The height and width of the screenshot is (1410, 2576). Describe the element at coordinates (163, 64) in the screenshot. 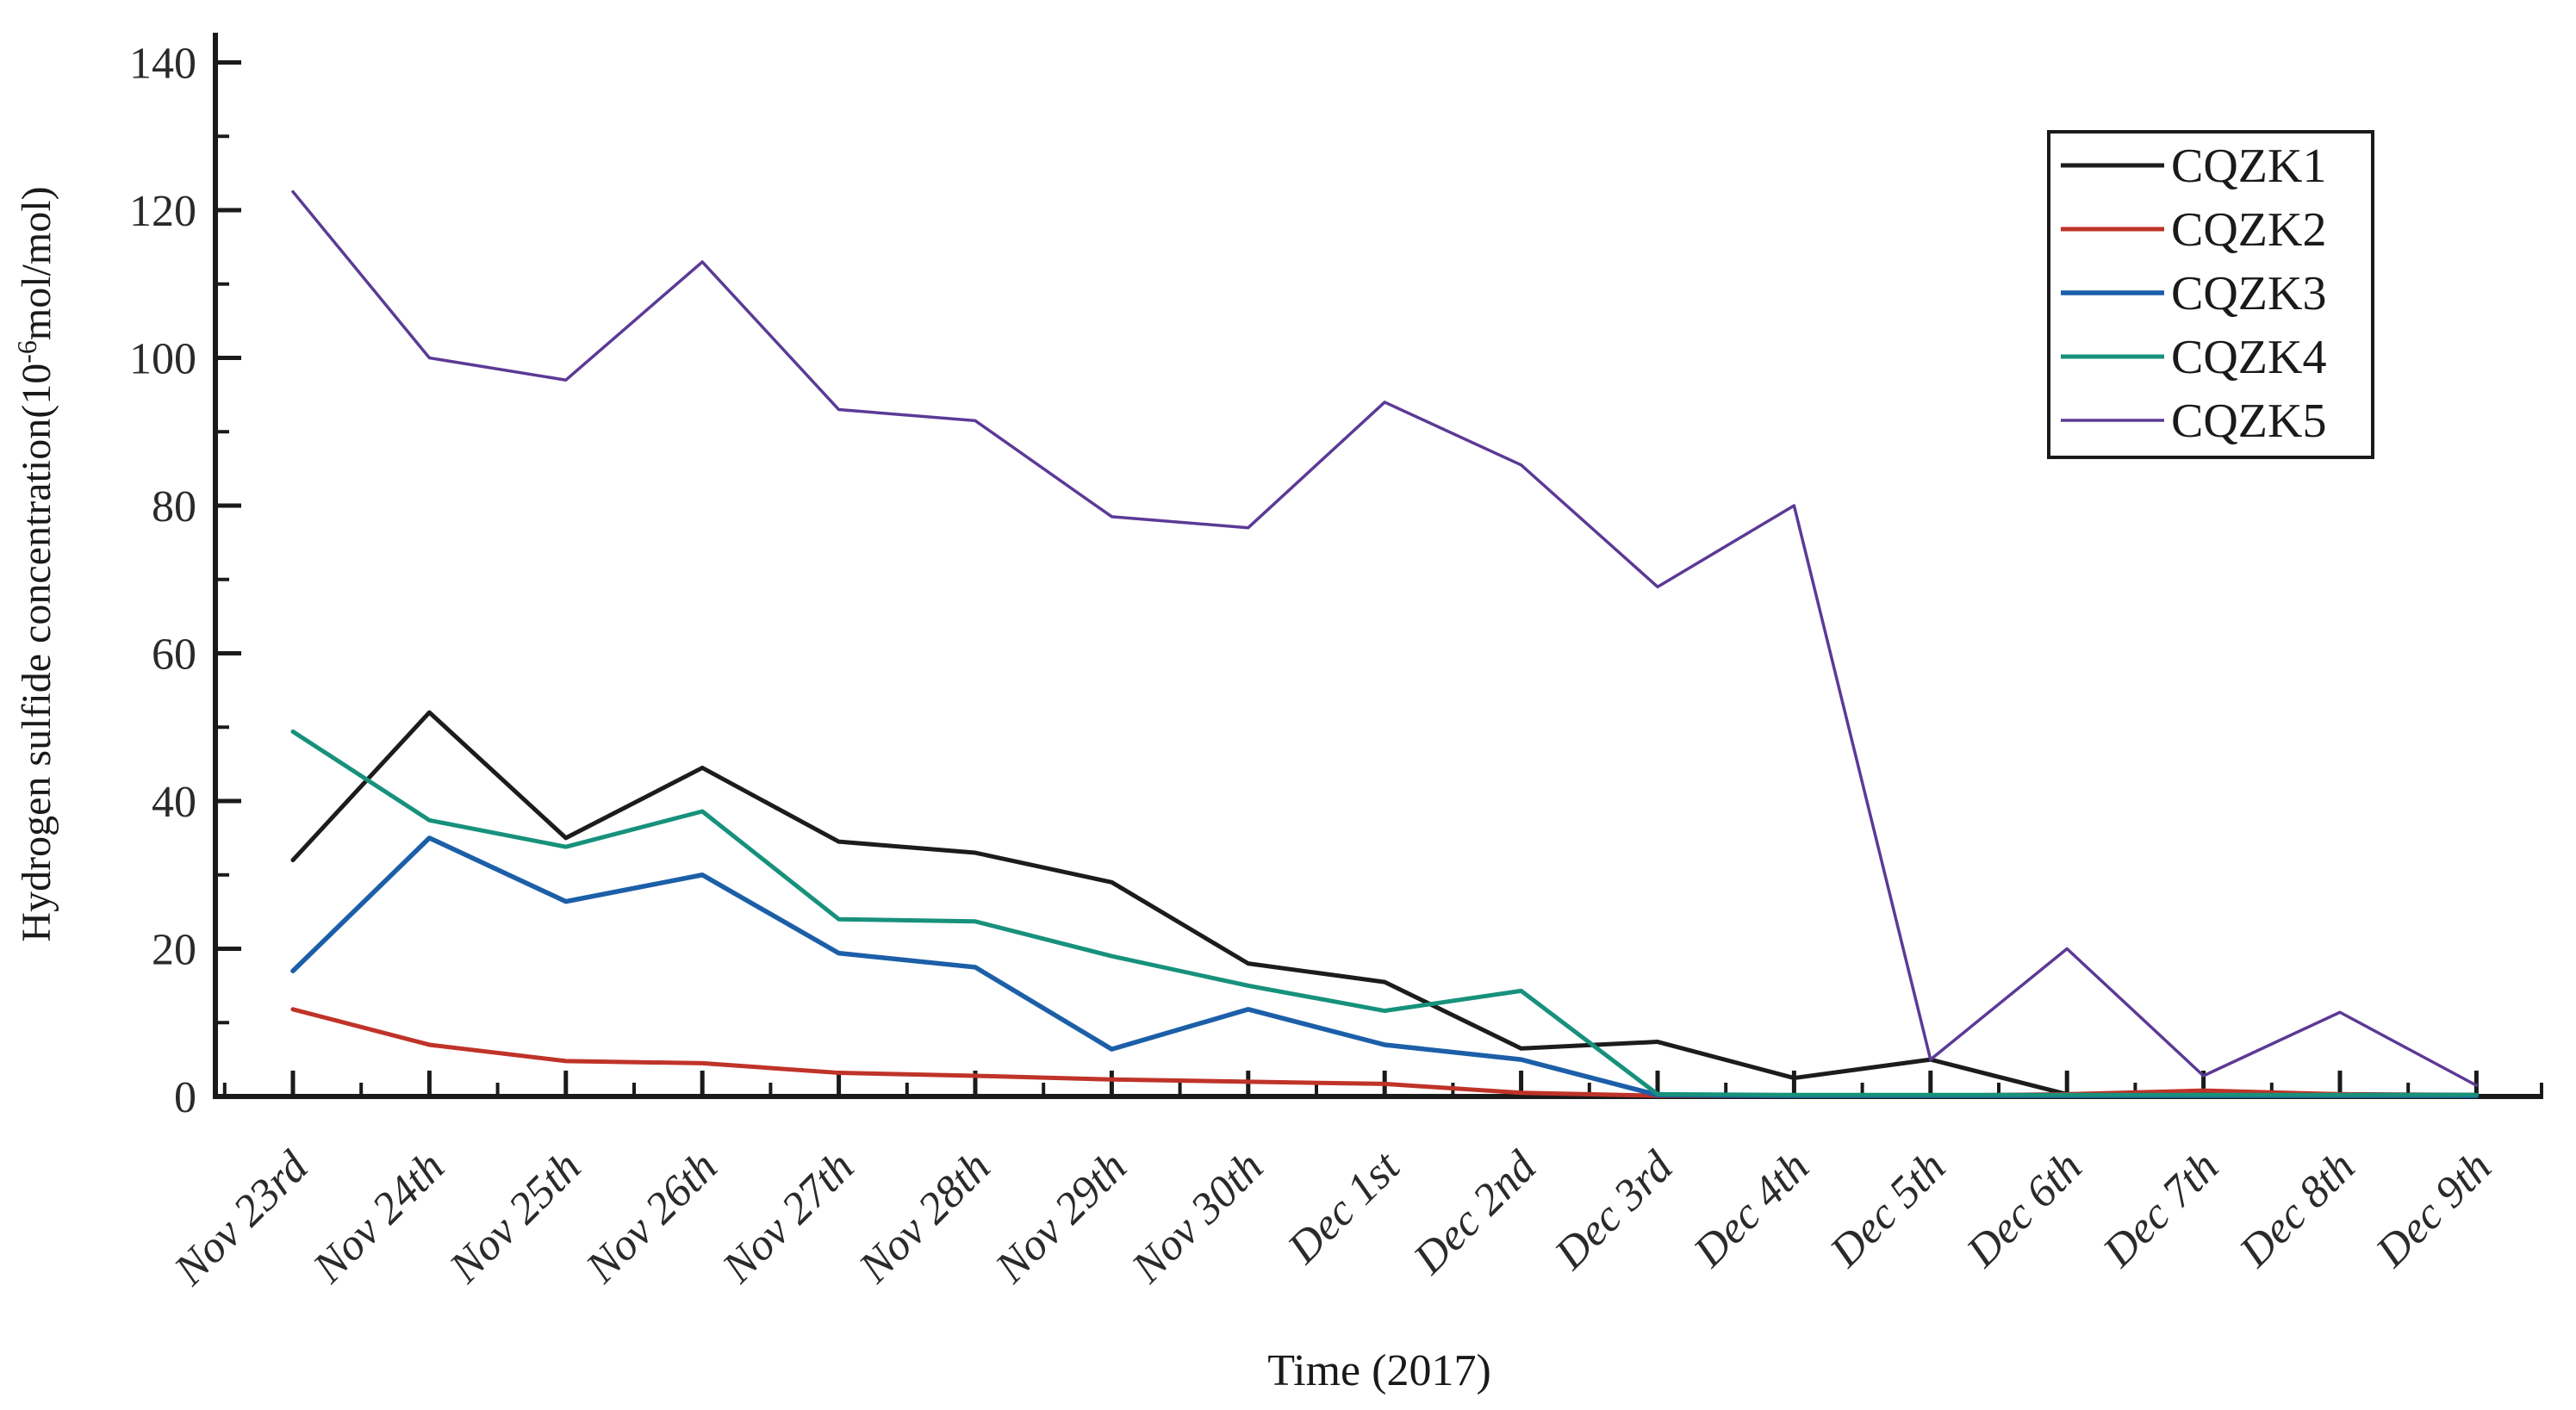

I see `y-tick-label: 140` at that location.